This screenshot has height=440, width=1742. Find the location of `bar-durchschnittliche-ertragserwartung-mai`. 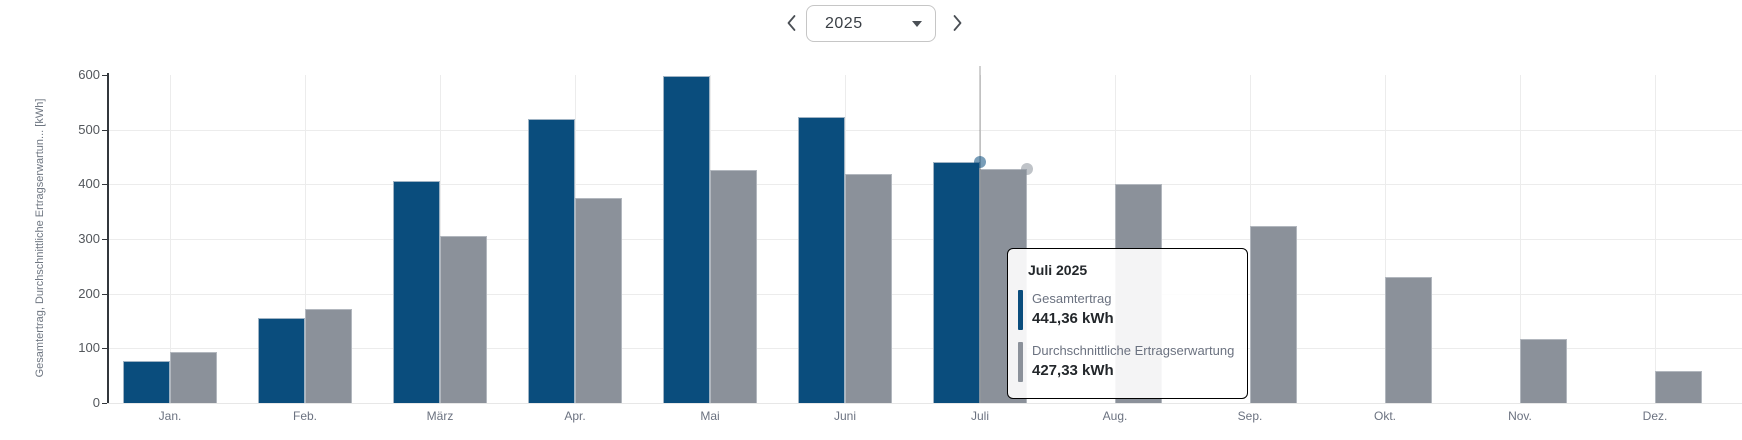

bar-durchschnittliche-ertragserwartung-mai is located at coordinates (733, 286).